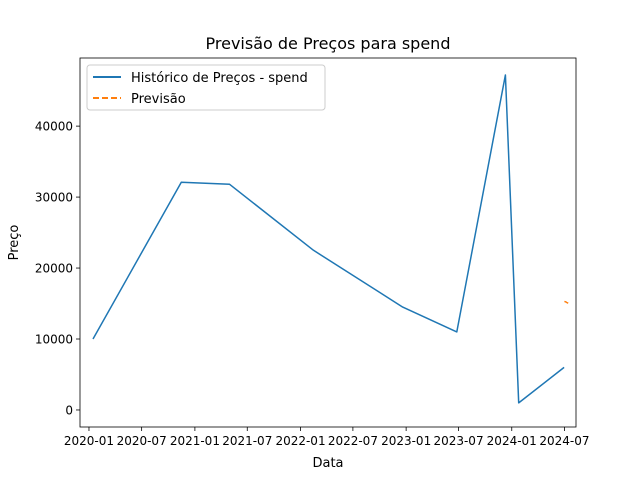  Describe the element at coordinates (195, 441) in the screenshot. I see `x-tick-label-2: 2021-01` at that location.